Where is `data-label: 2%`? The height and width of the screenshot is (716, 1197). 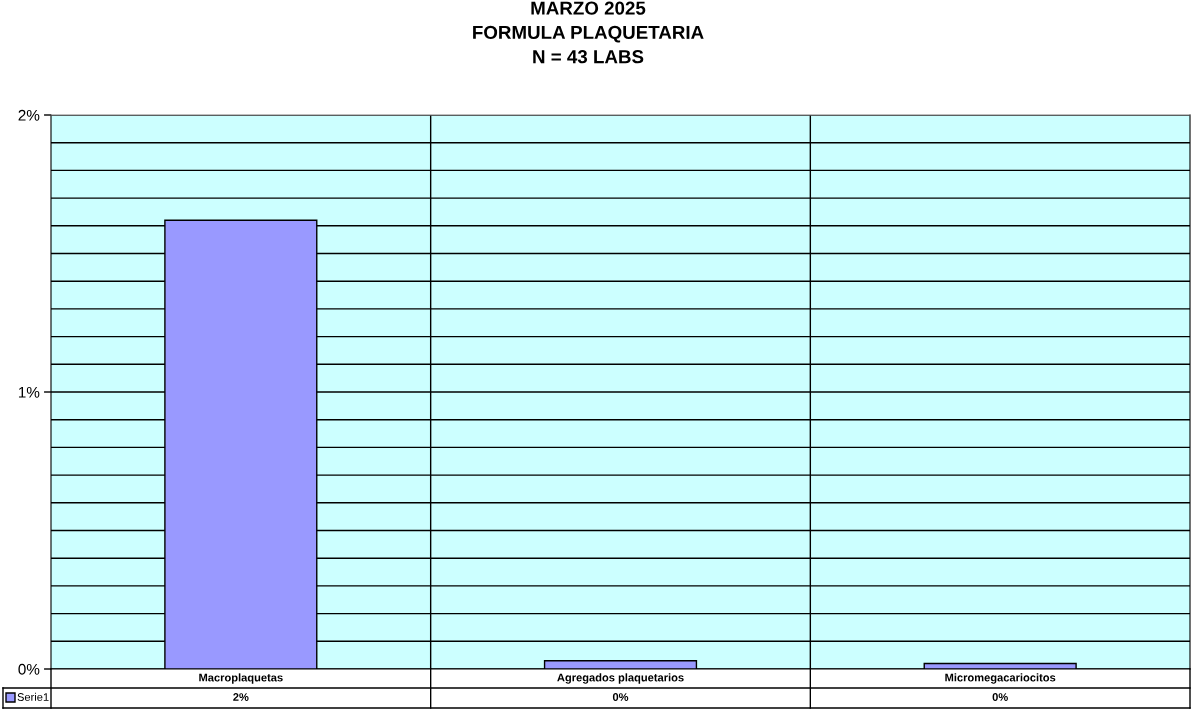 data-label: 2% is located at coordinates (241, 697).